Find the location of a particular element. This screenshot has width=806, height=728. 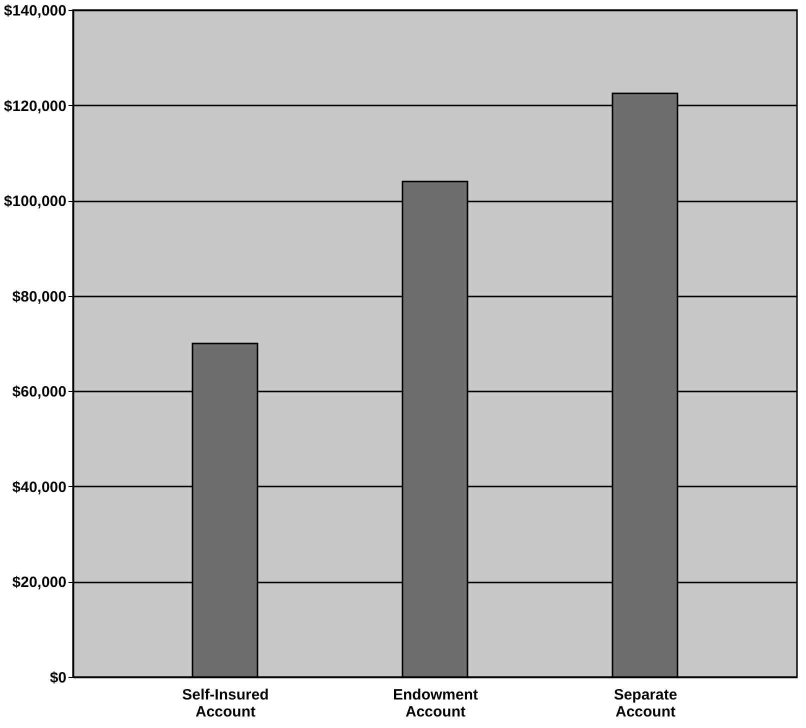

y-tick-label: $60,000 is located at coordinates (39, 392).